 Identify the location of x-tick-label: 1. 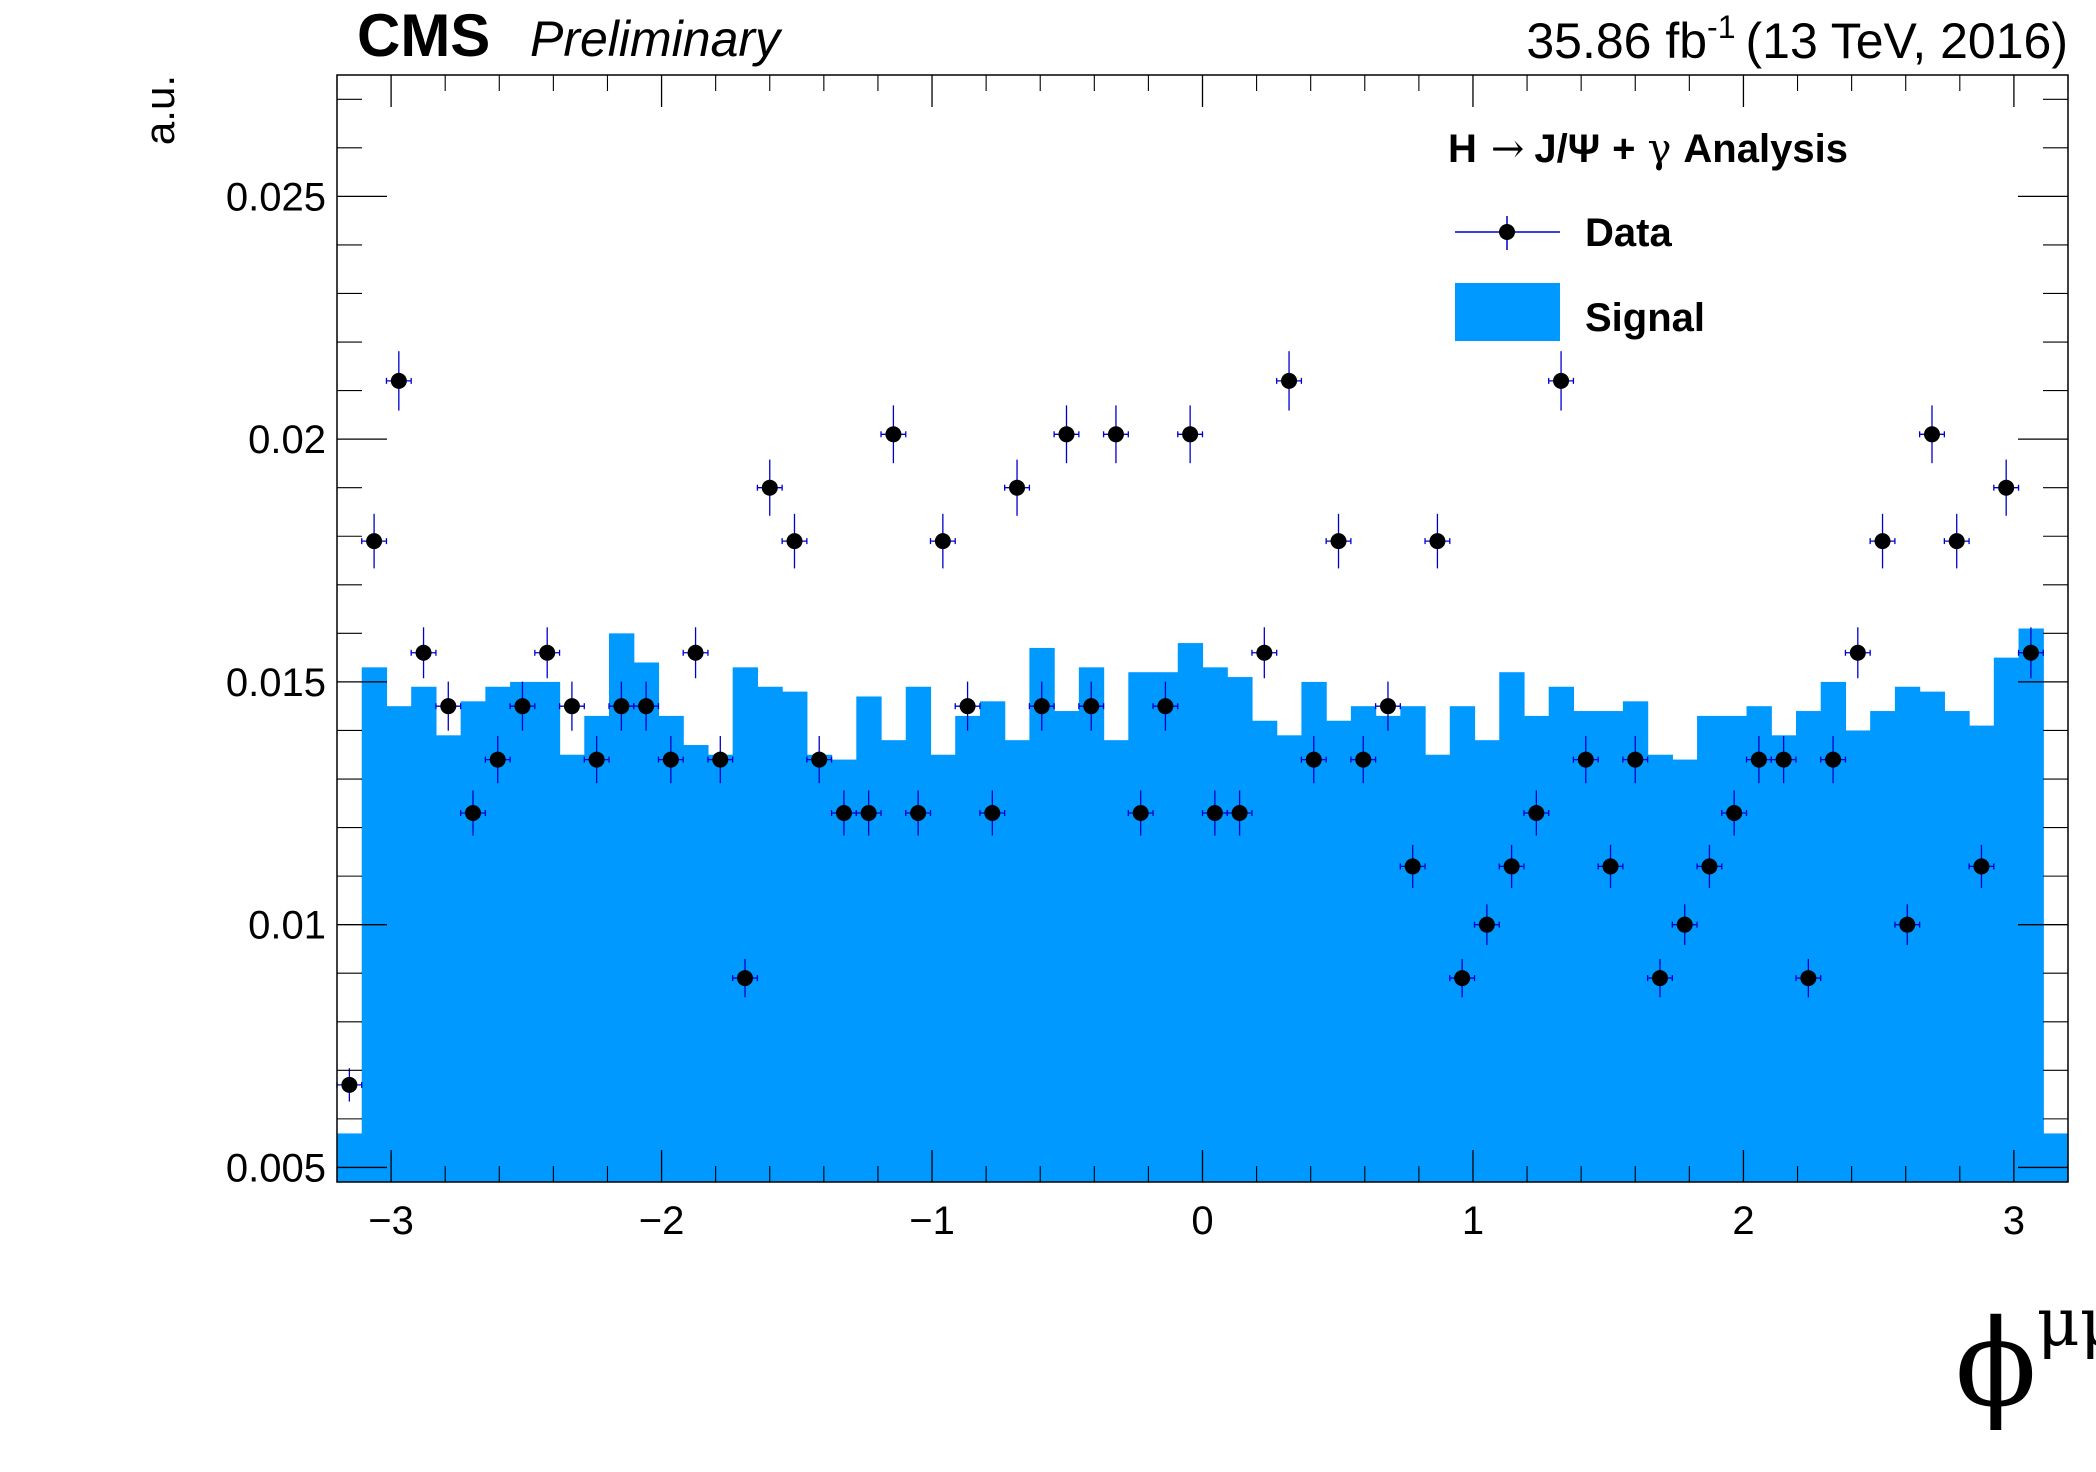
(1473, 1221).